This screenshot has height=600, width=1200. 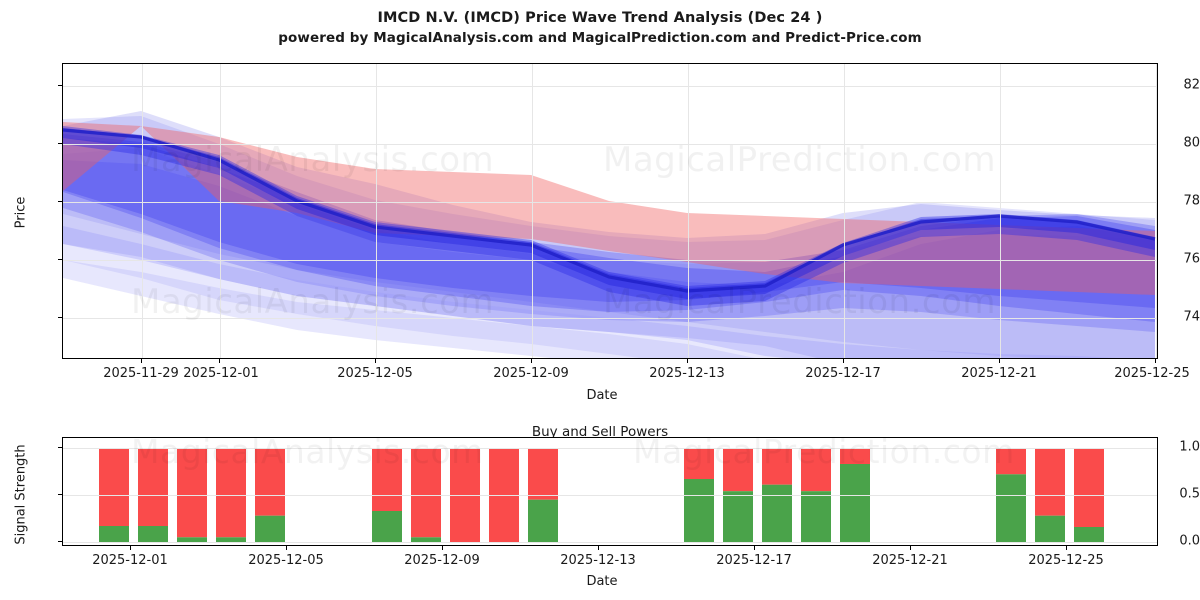 I want to click on powers-bar-series, so click(x=601, y=495).